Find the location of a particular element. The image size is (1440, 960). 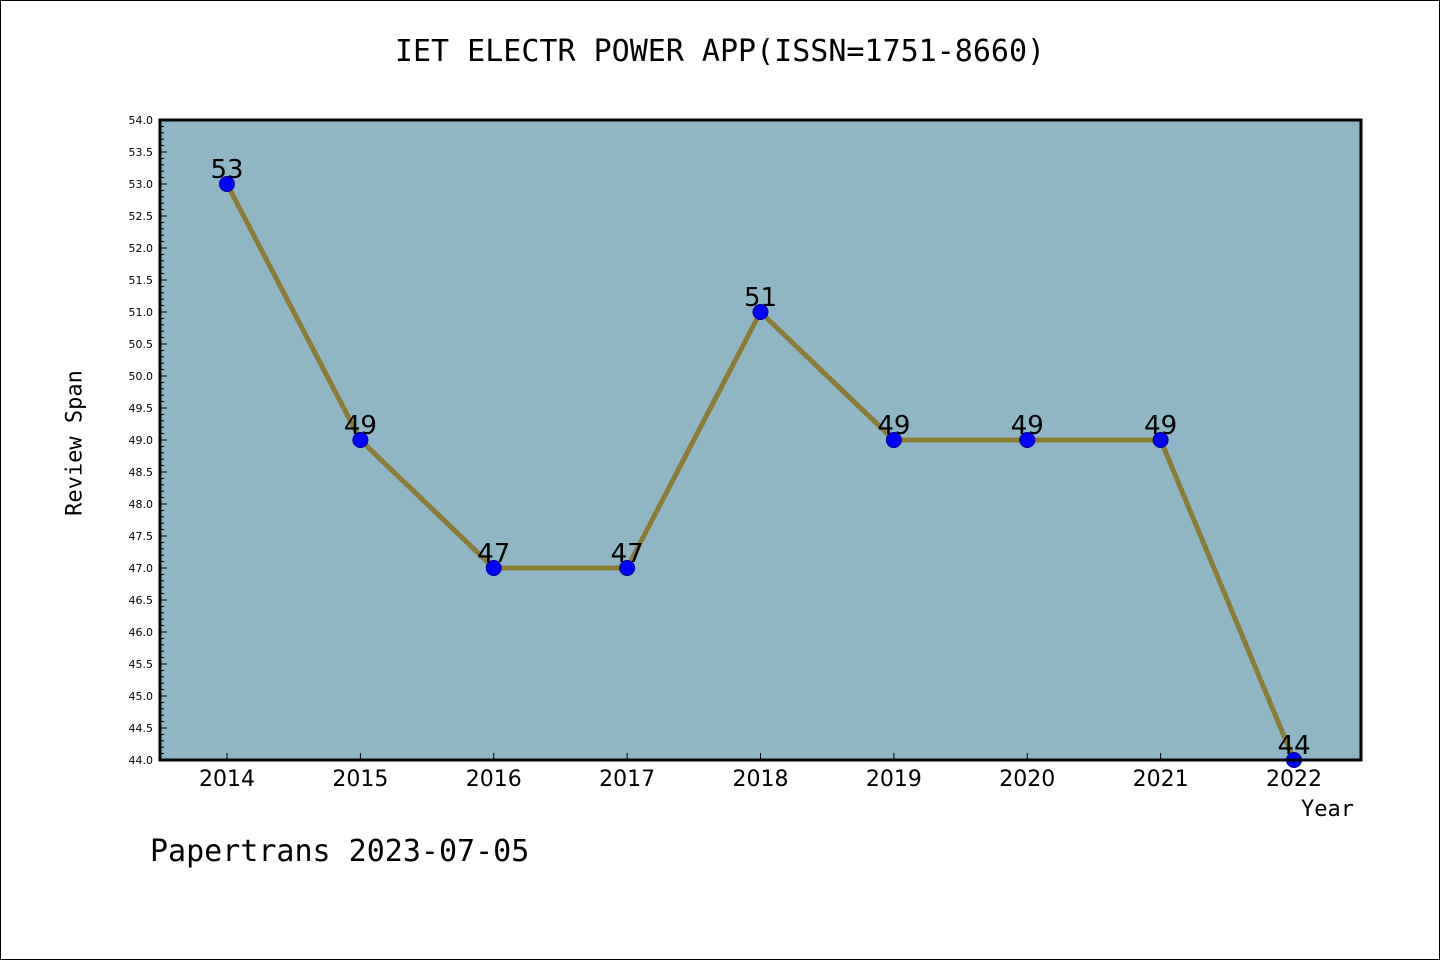

x-tick-label: 2020 is located at coordinates (1027, 779).